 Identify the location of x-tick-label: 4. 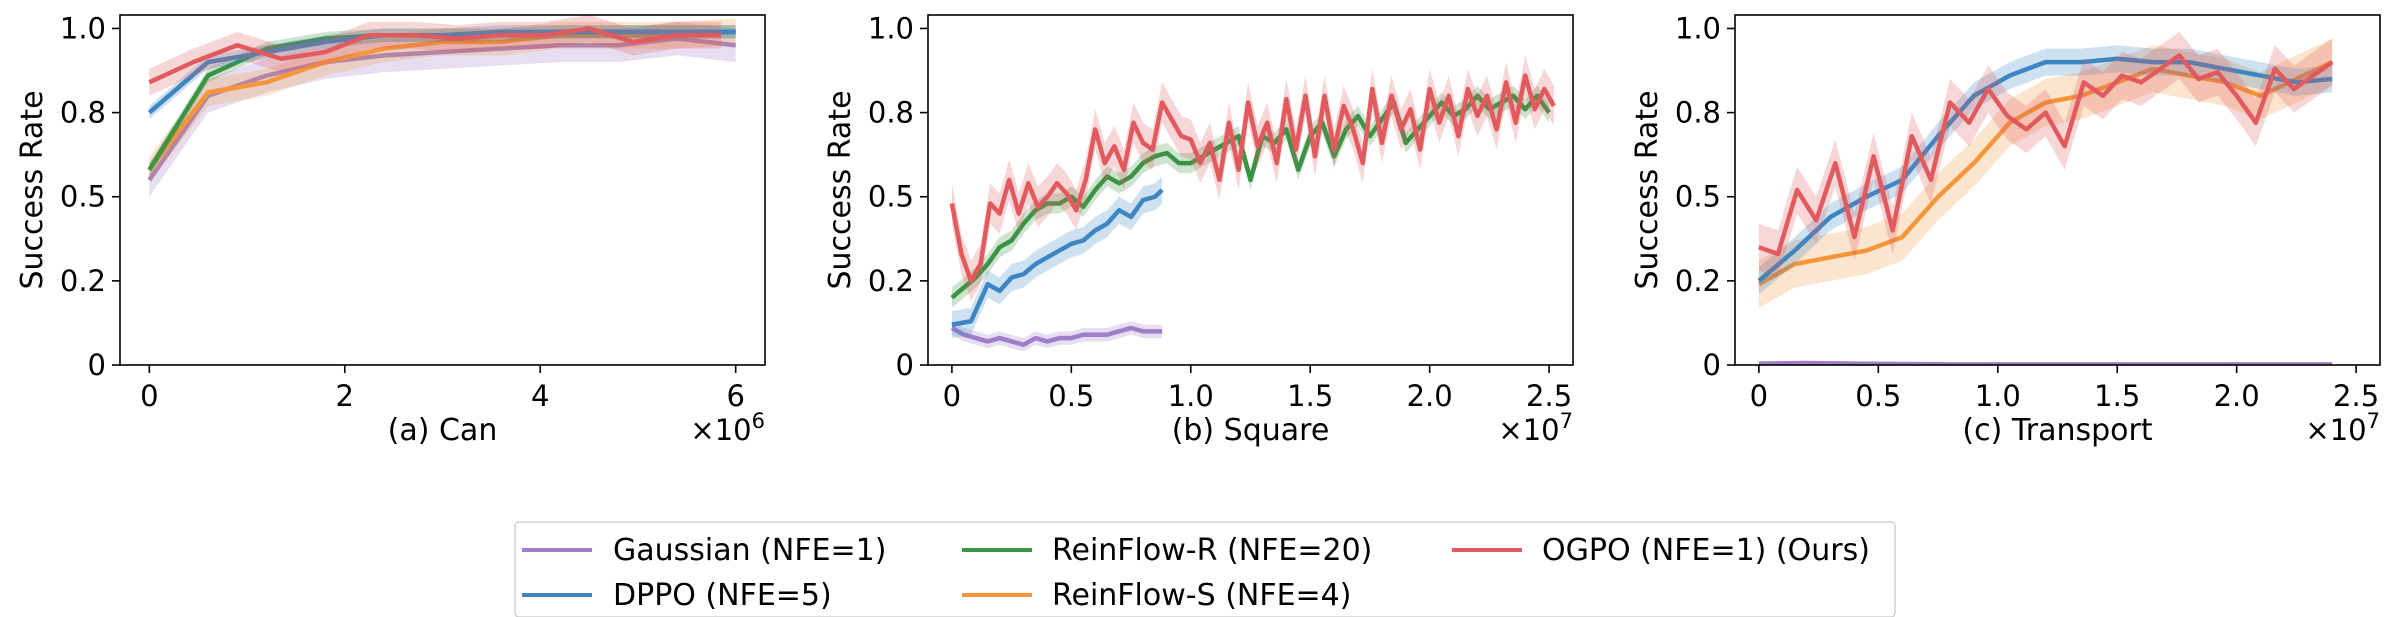
(540, 396).